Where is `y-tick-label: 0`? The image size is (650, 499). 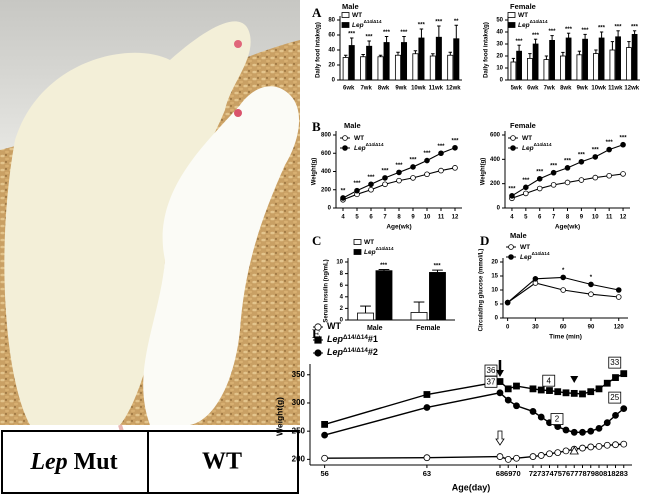
y-tick-label: 0 is located at coordinates (502, 81).